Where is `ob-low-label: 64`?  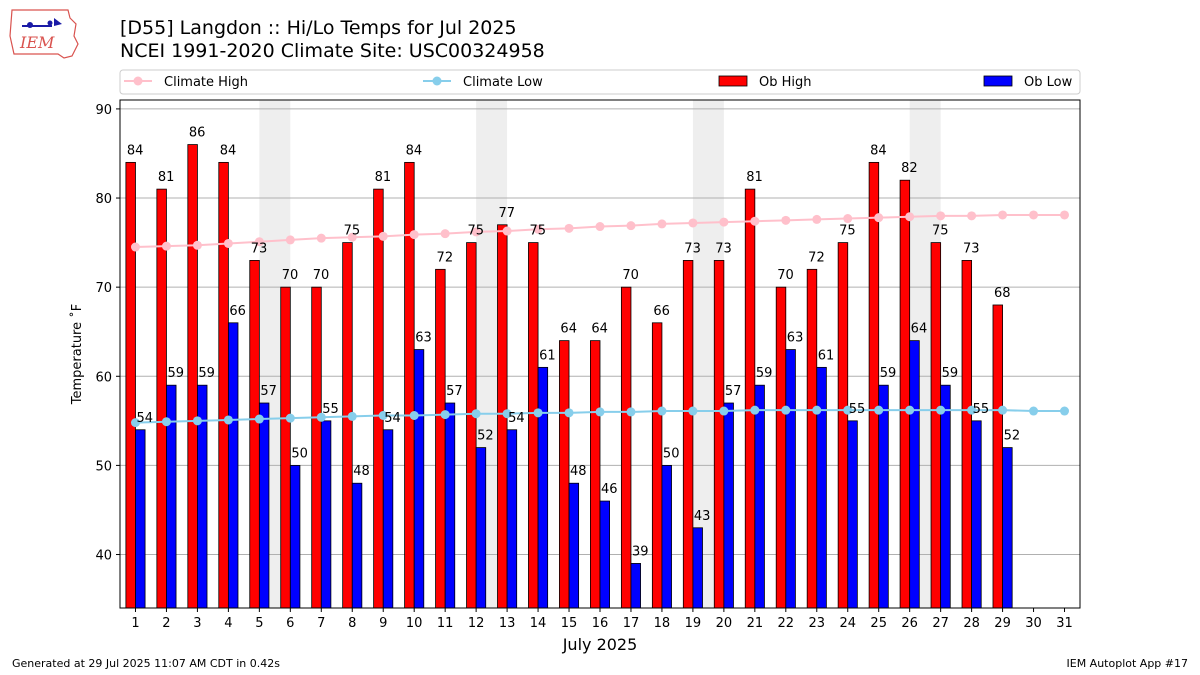
ob-low-label: 64 is located at coordinates (919, 329).